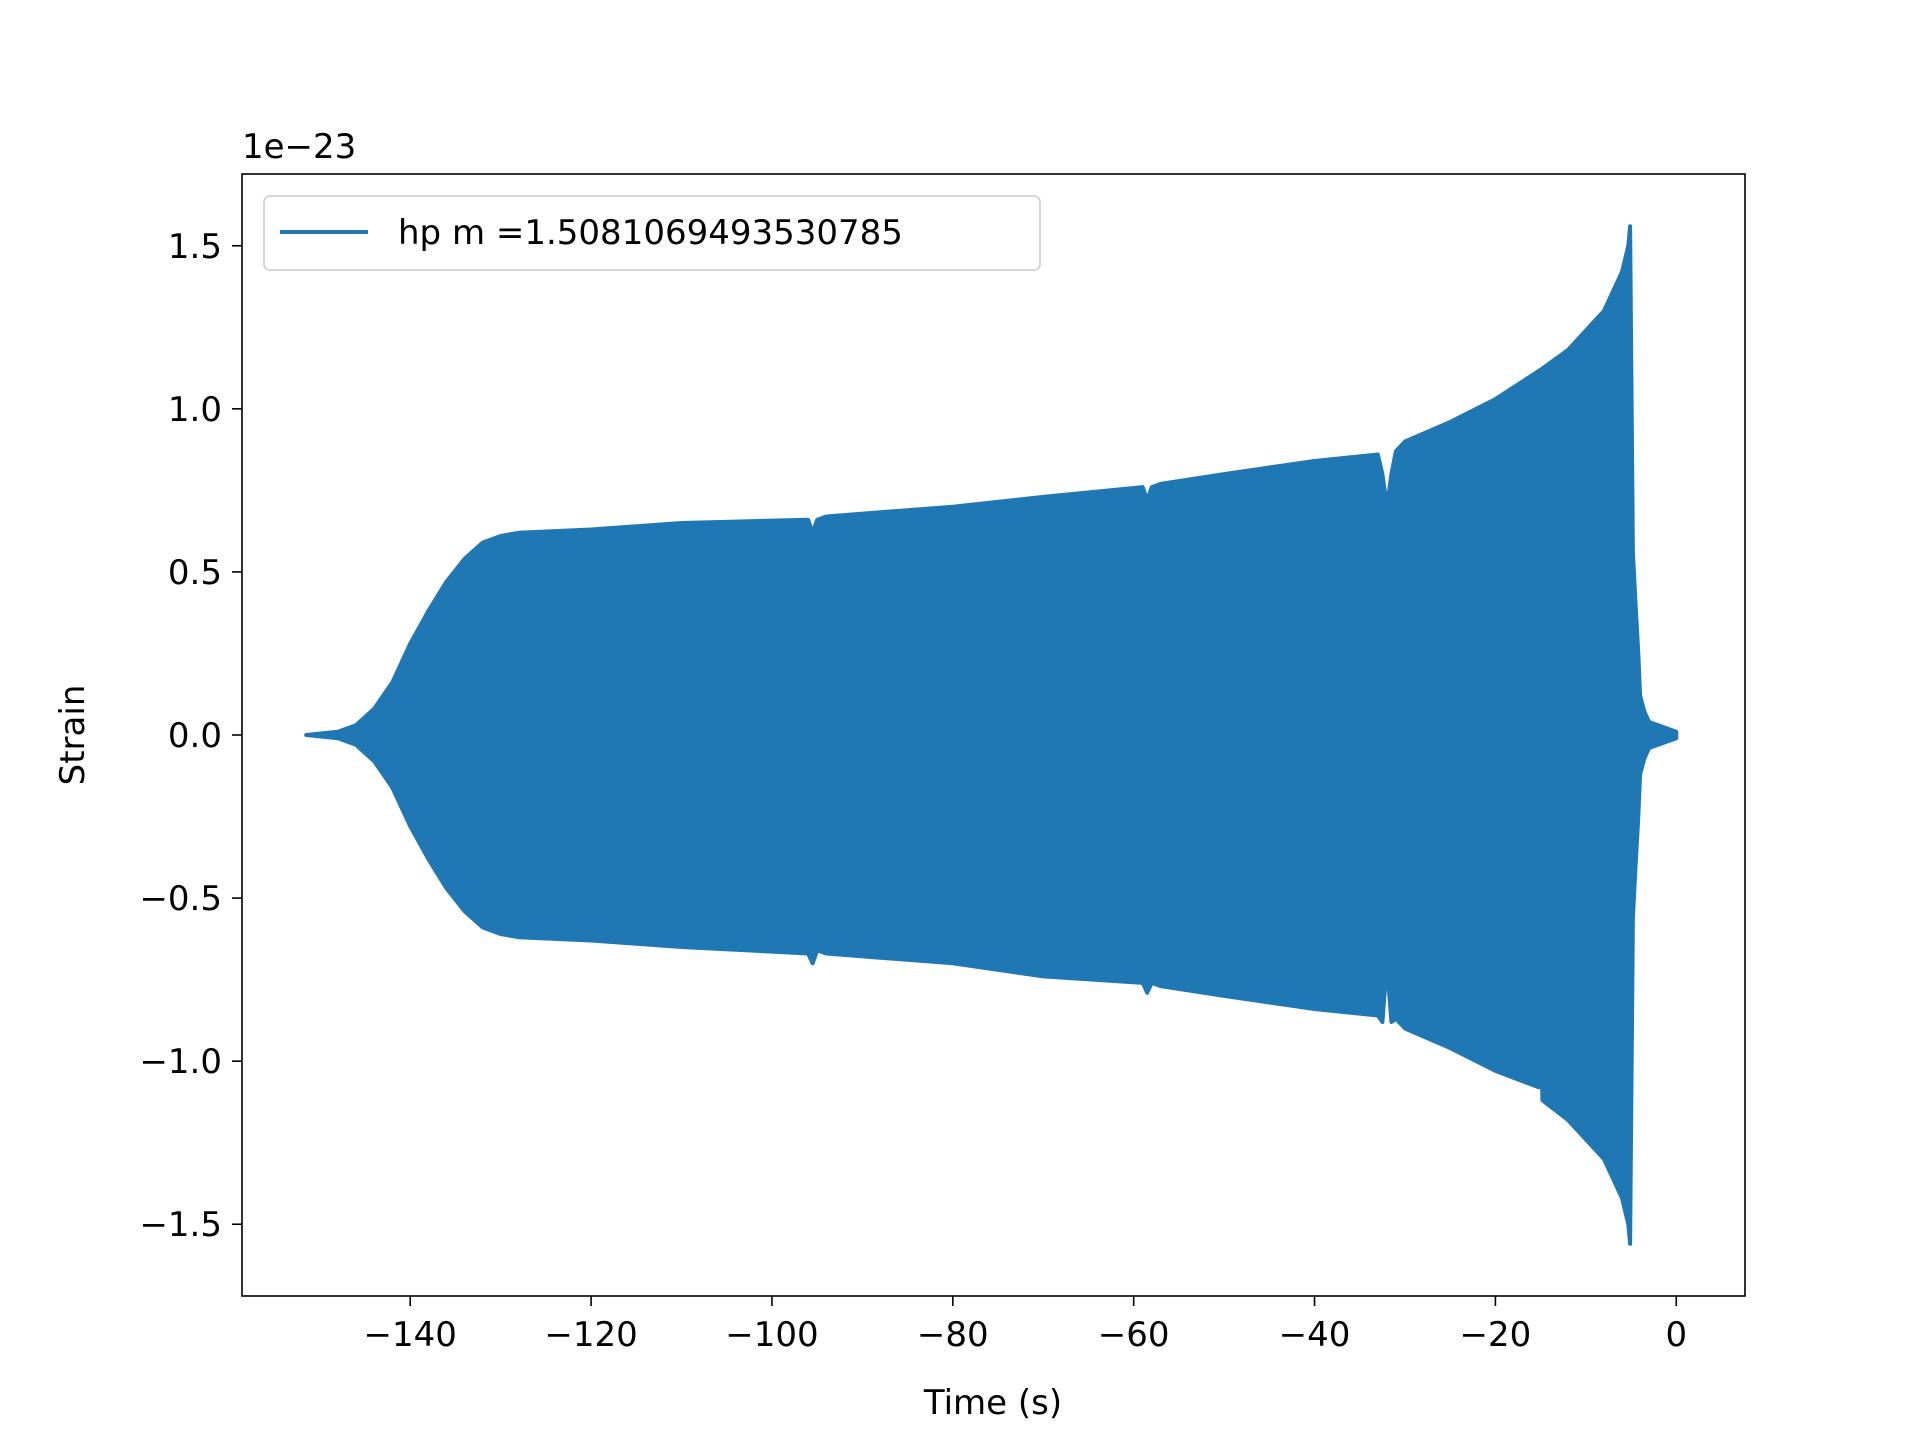 This screenshot has height=1440, width=1920. Describe the element at coordinates (180, 1225) in the screenshot. I see `y-tick-label: −1.5` at that location.